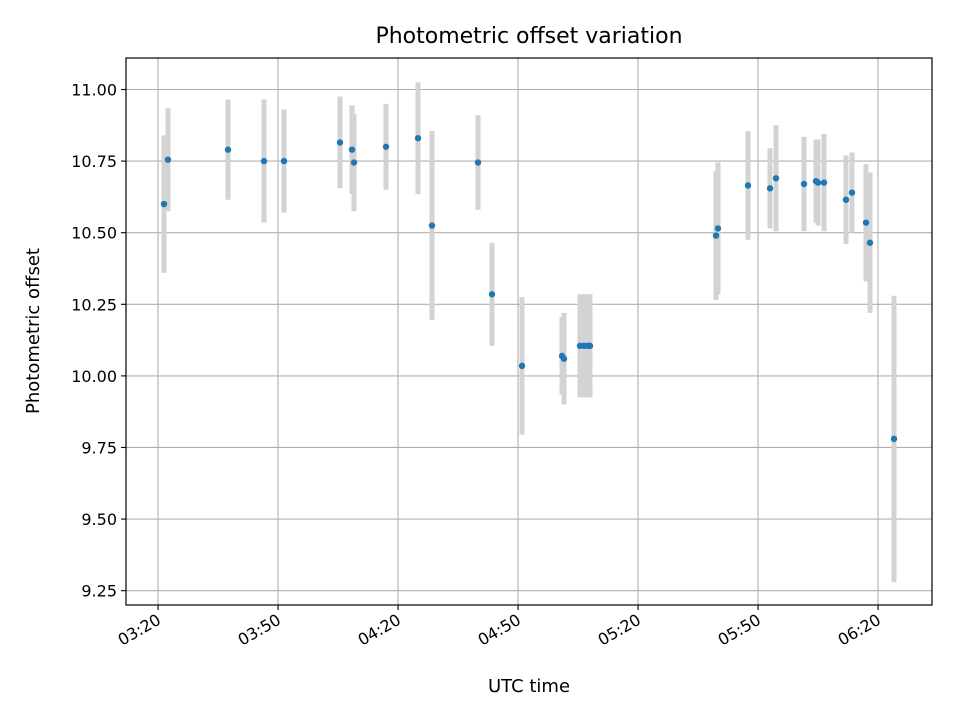  Describe the element at coordinates (94, 376) in the screenshot. I see `y-tick-label: 10.00` at that location.